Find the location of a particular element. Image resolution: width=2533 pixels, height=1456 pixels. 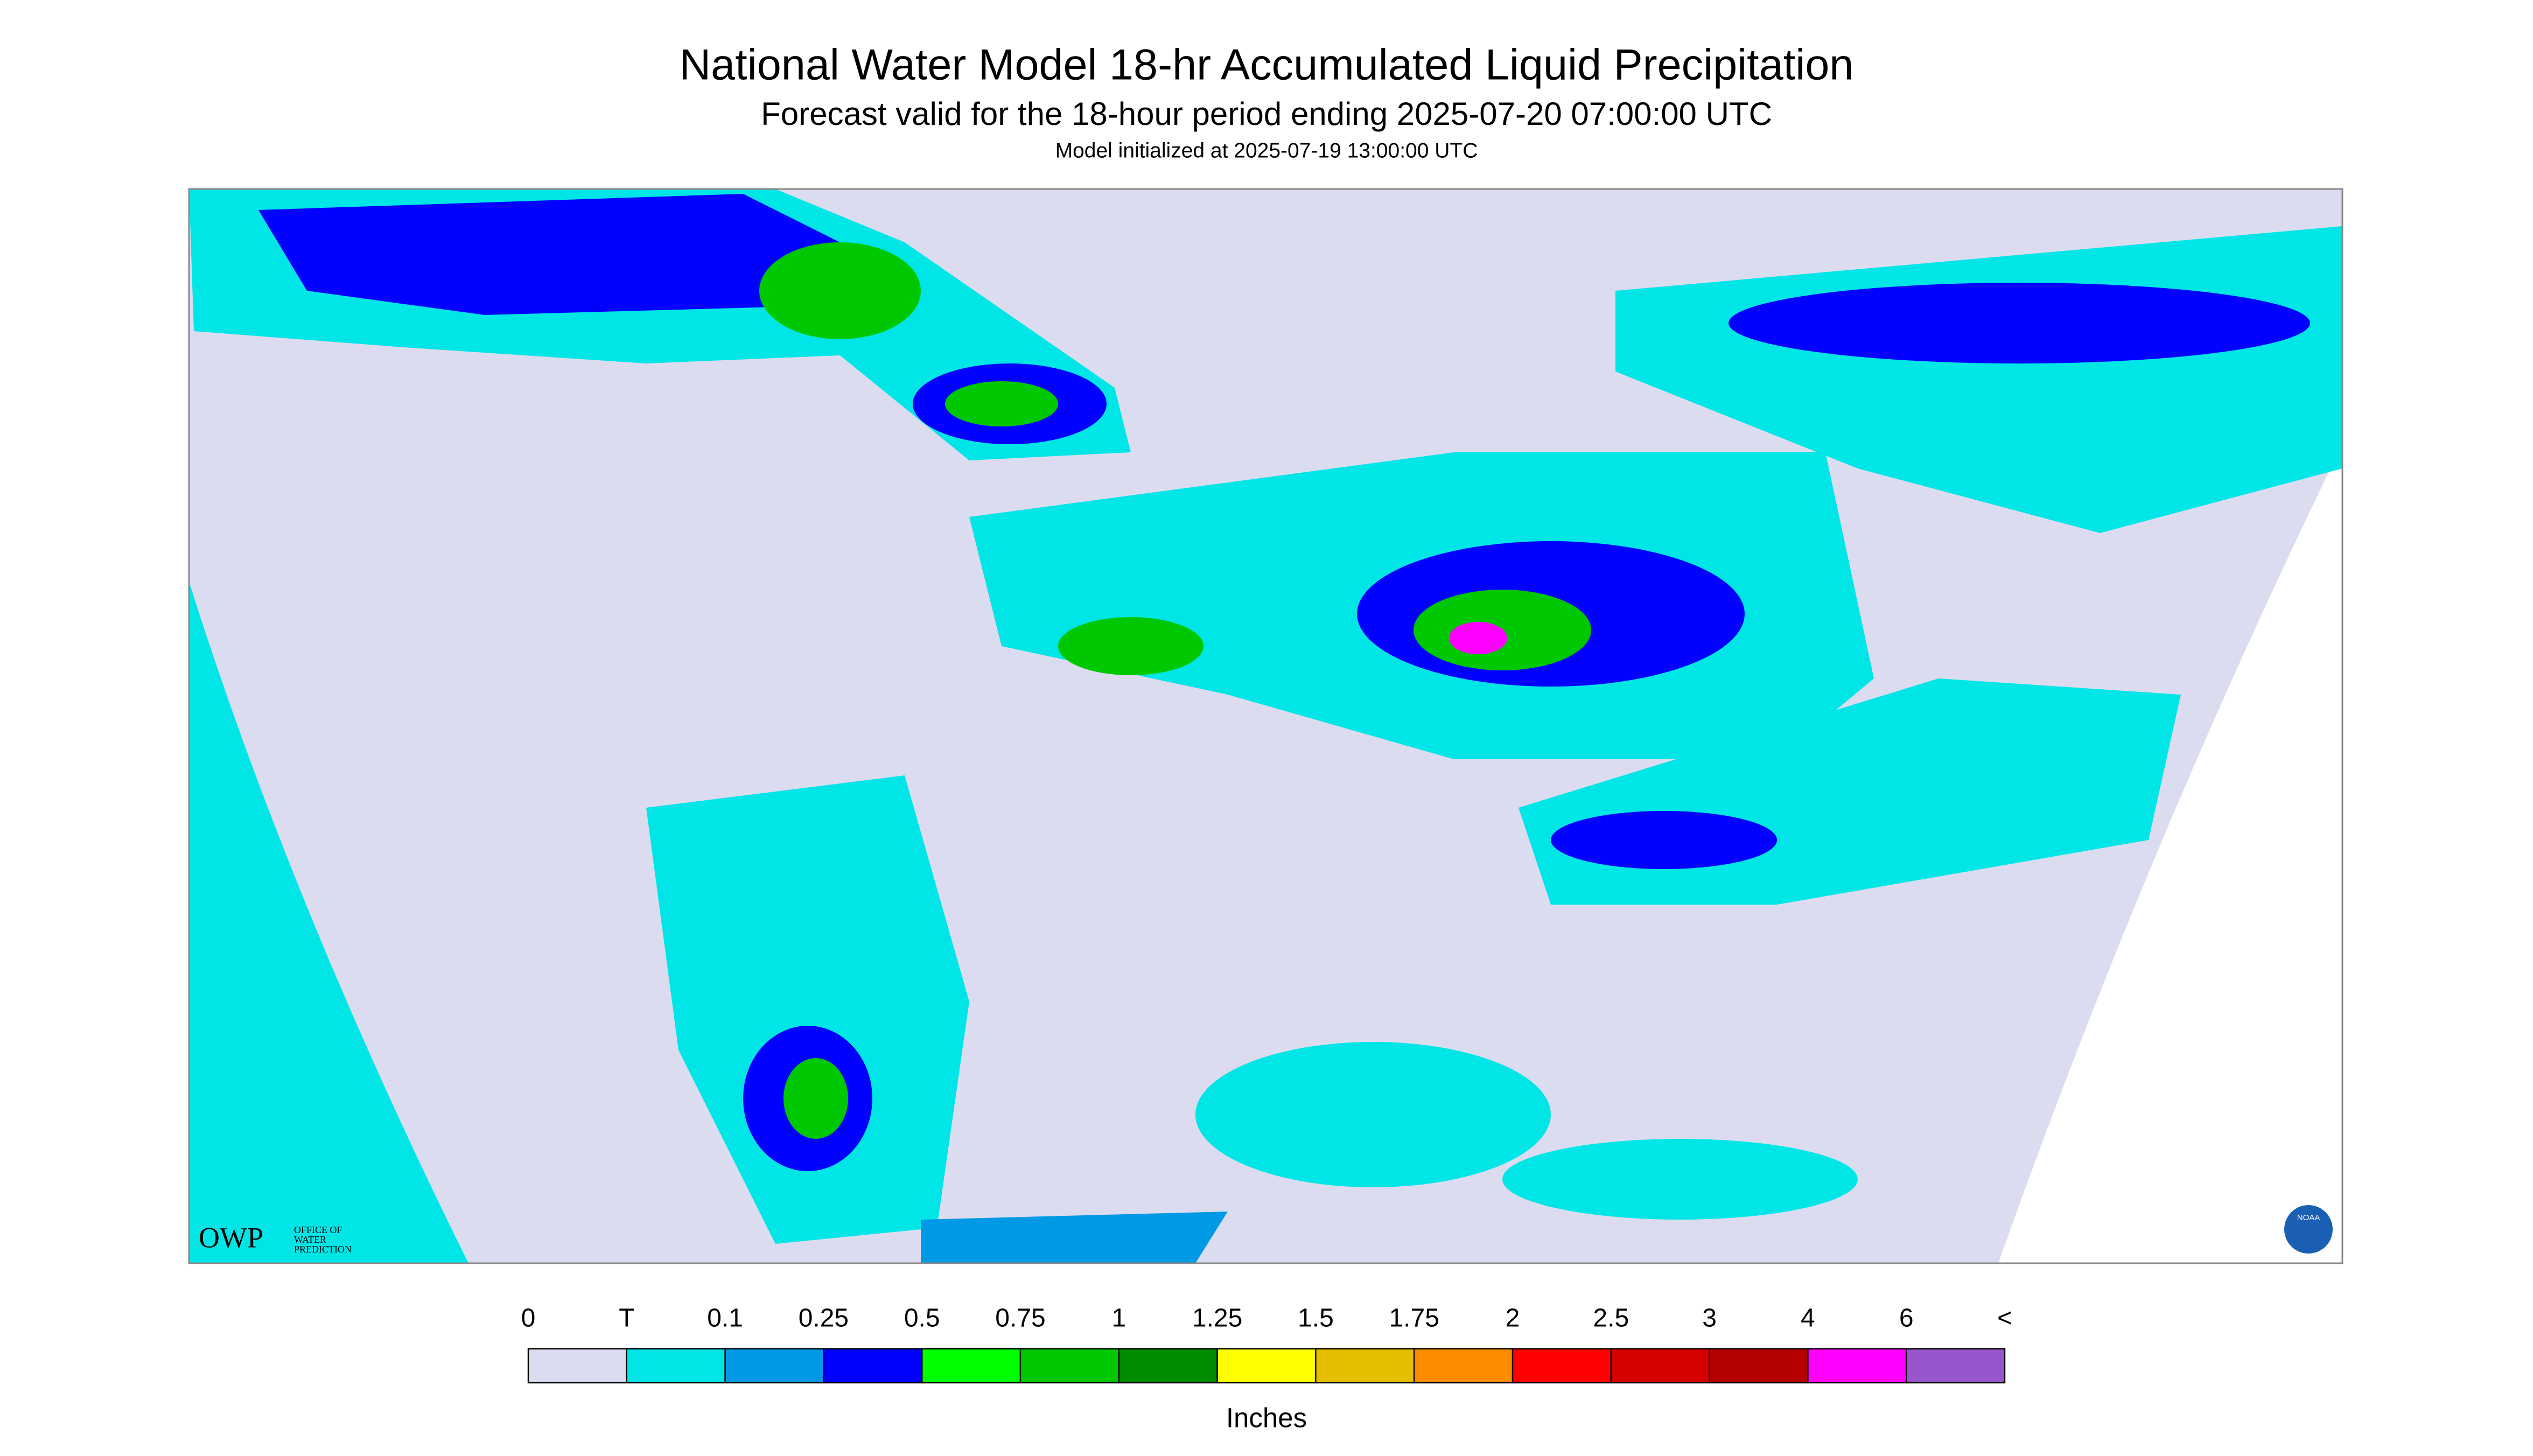

legend-label: 1 is located at coordinates (1119, 1318).